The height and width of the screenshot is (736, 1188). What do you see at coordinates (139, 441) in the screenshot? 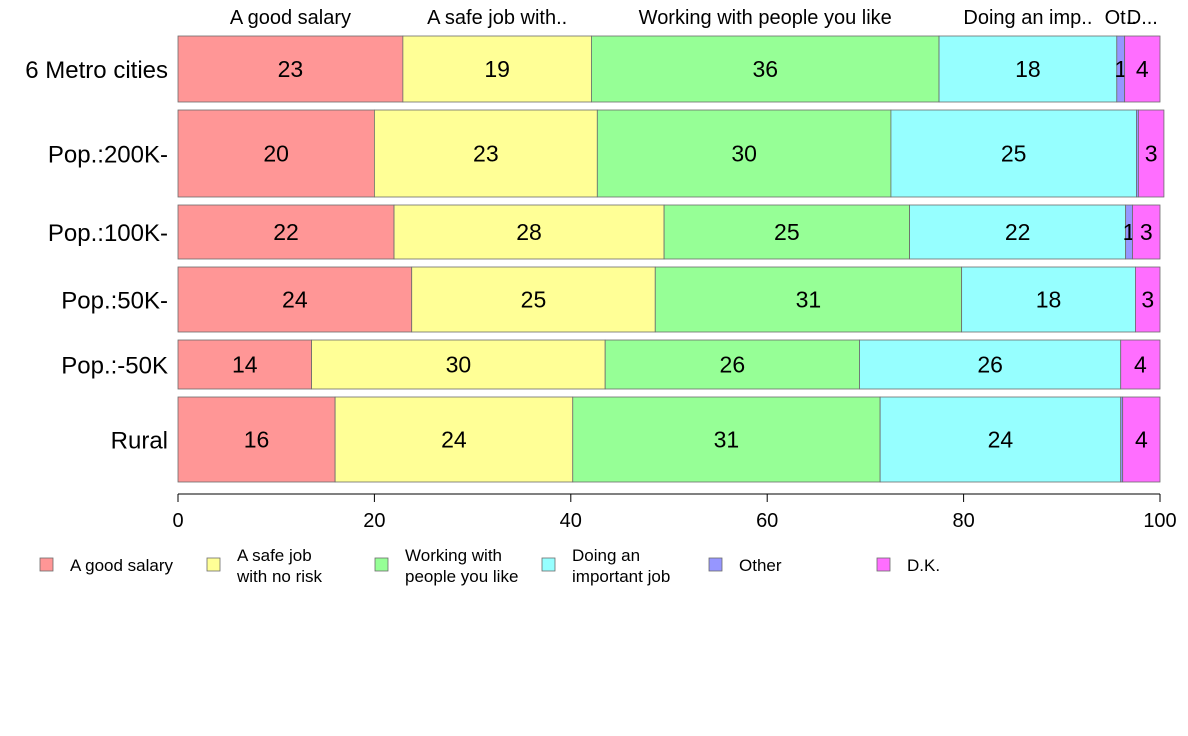
I see `row-label: Rural` at bounding box center [139, 441].